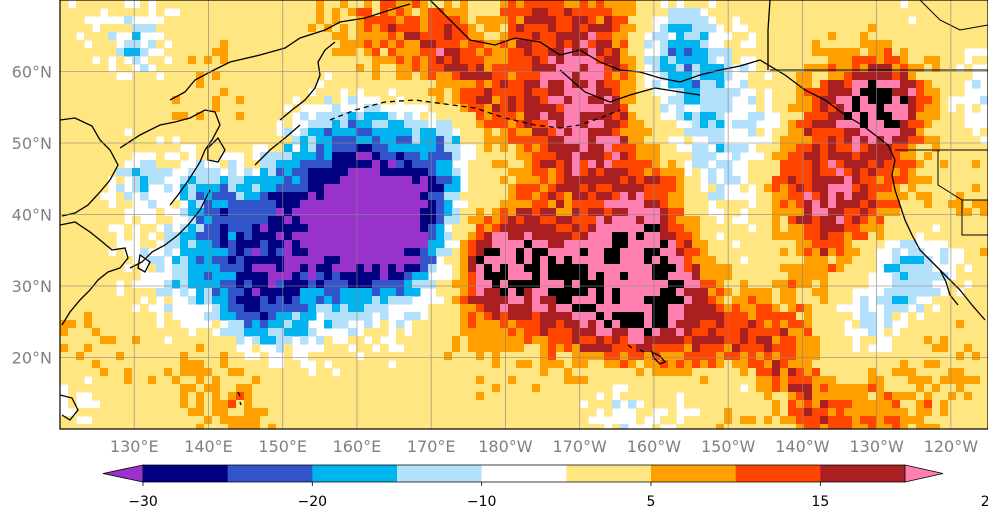 This screenshot has height=511, width=988. Describe the element at coordinates (134, 446) in the screenshot. I see `lon-tick-label: 130°E` at that location.